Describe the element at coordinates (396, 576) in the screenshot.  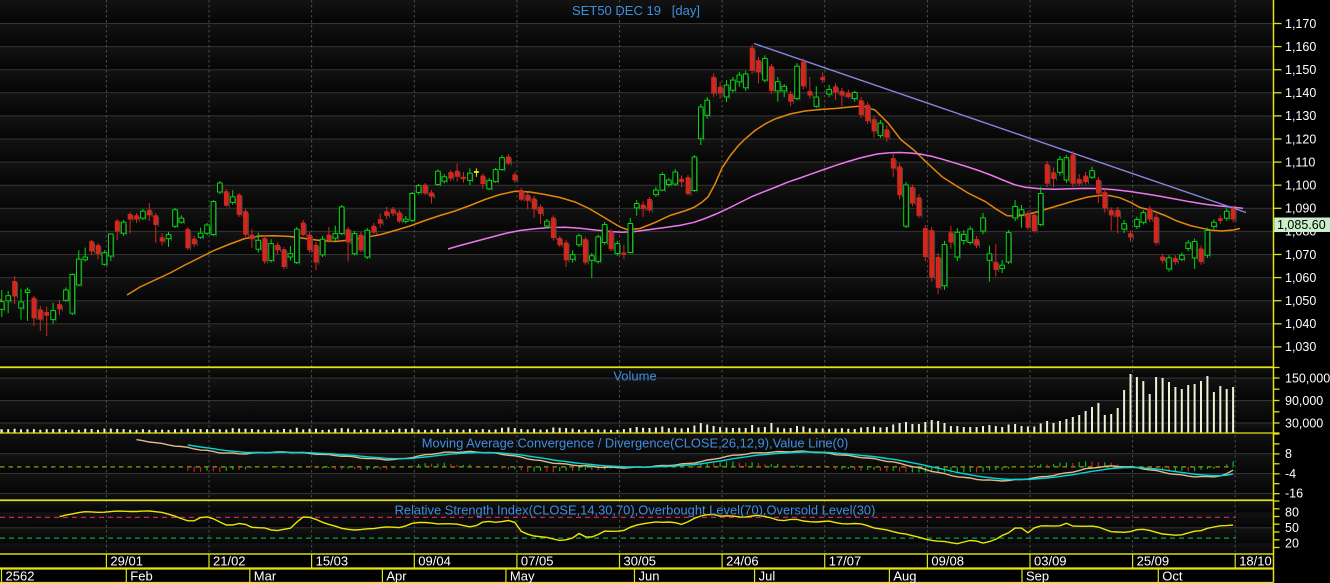
I see `svg-text: Apr` at that location.